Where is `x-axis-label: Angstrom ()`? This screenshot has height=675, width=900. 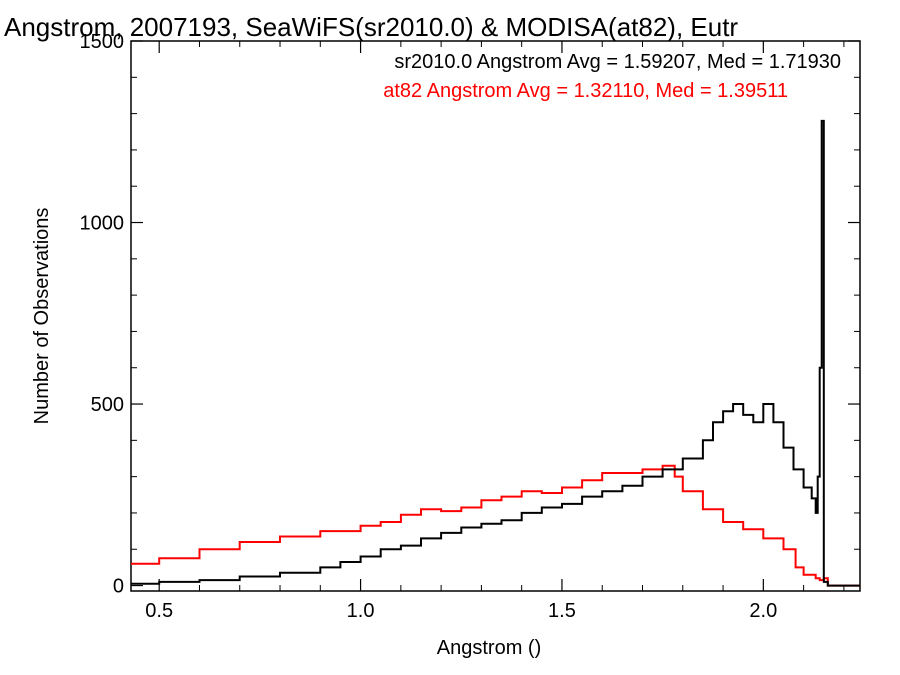 x-axis-label: Angstrom () is located at coordinates (489, 648).